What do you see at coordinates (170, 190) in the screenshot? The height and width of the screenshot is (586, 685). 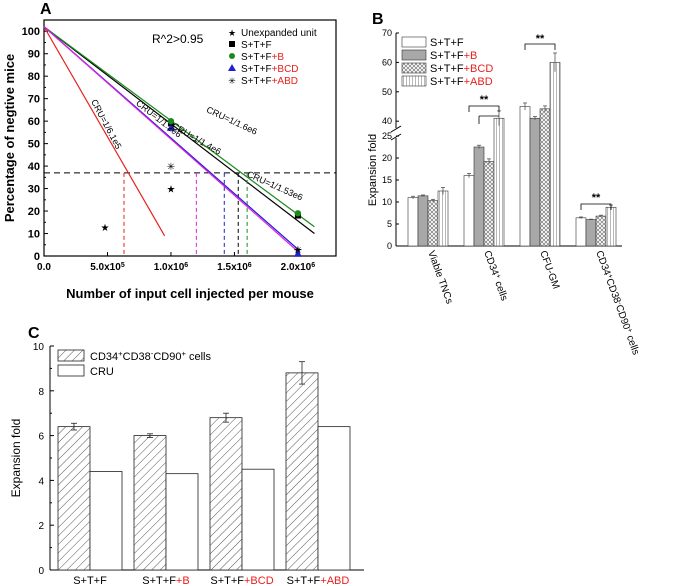 I see `data-point-star: ★` at bounding box center [170, 190].